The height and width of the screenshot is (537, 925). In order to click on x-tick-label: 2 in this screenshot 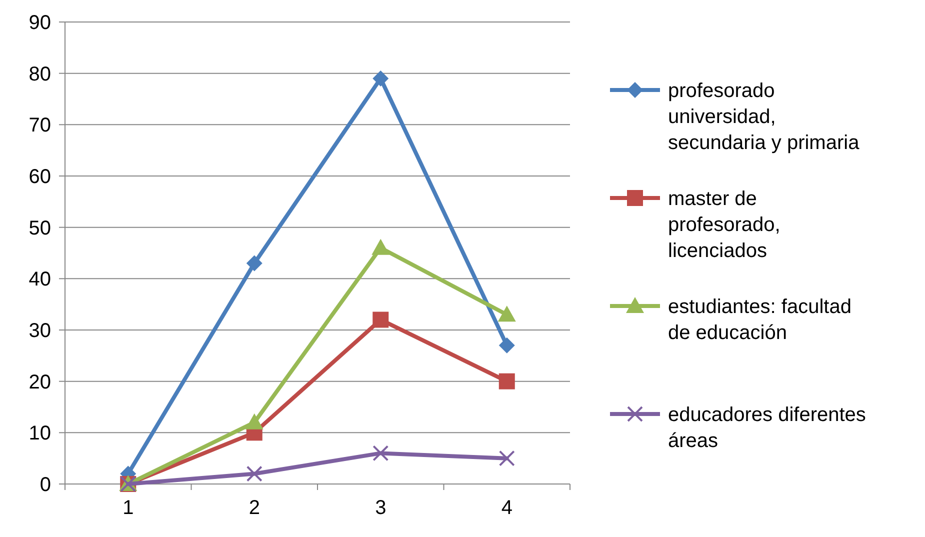, I will do `click(254, 508)`.